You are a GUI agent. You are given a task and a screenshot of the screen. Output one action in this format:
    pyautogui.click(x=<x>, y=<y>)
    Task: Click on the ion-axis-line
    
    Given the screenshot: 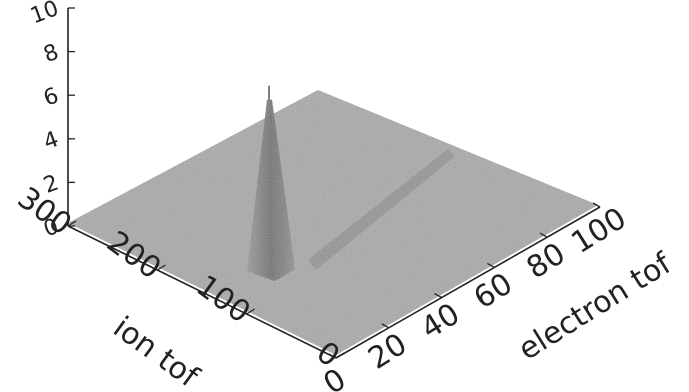 What is the action you would take?
    pyautogui.click(x=202, y=292)
    